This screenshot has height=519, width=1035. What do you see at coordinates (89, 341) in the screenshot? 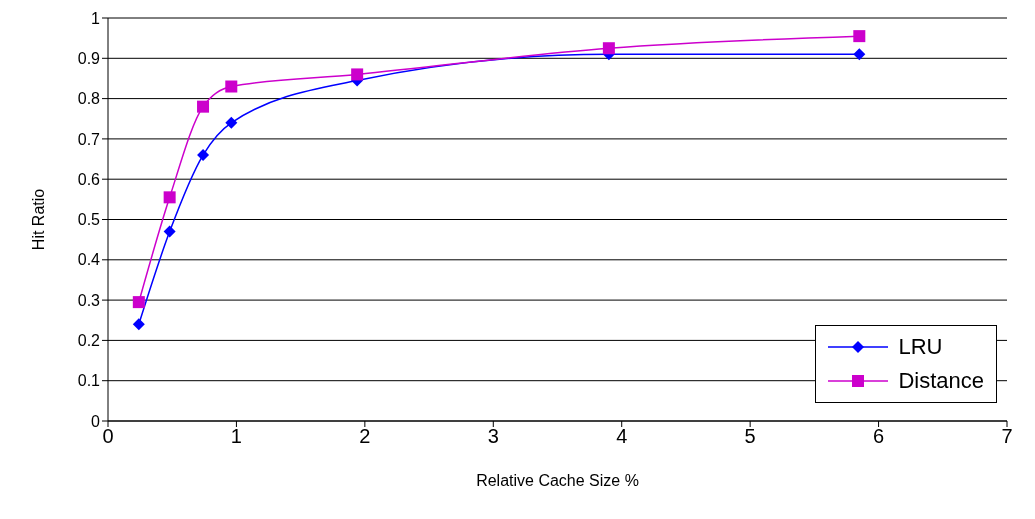
I see `y-tick-label: 0.2` at bounding box center [89, 341].